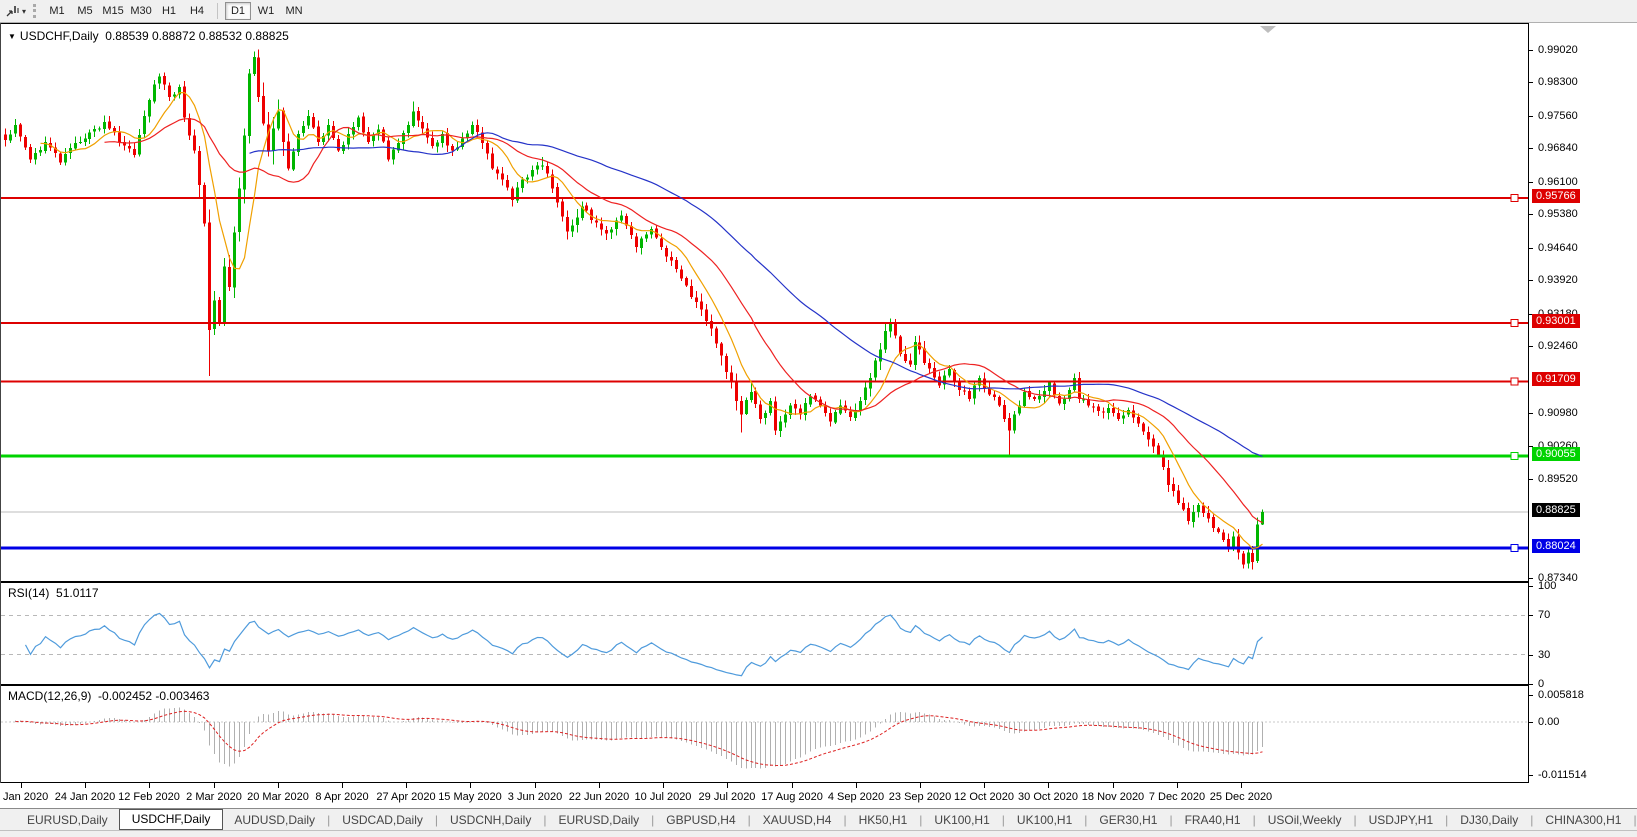  I want to click on chart-tab-usdcnh-daily: USDCNH,Daily, so click(491, 819).